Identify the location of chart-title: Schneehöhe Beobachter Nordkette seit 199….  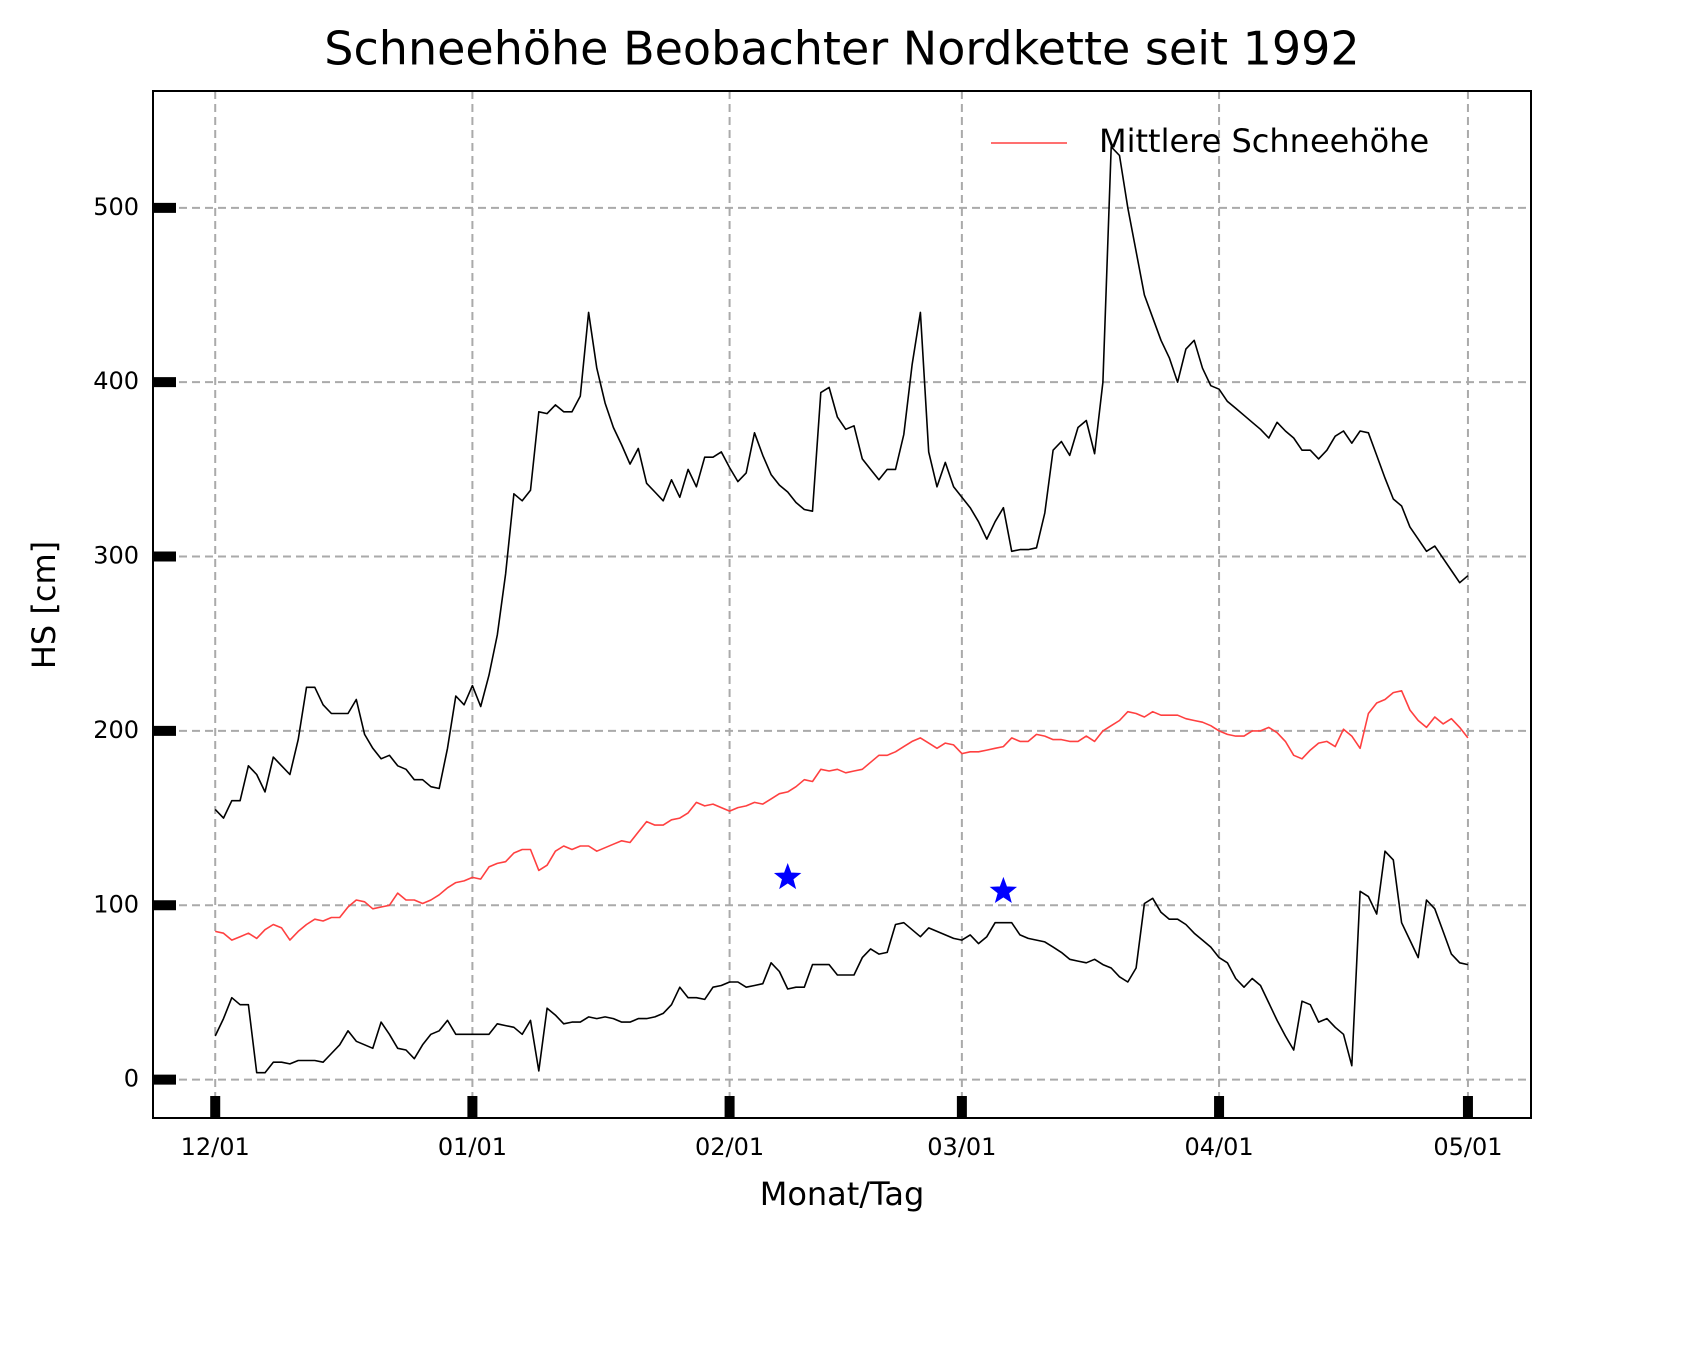
(841, 49).